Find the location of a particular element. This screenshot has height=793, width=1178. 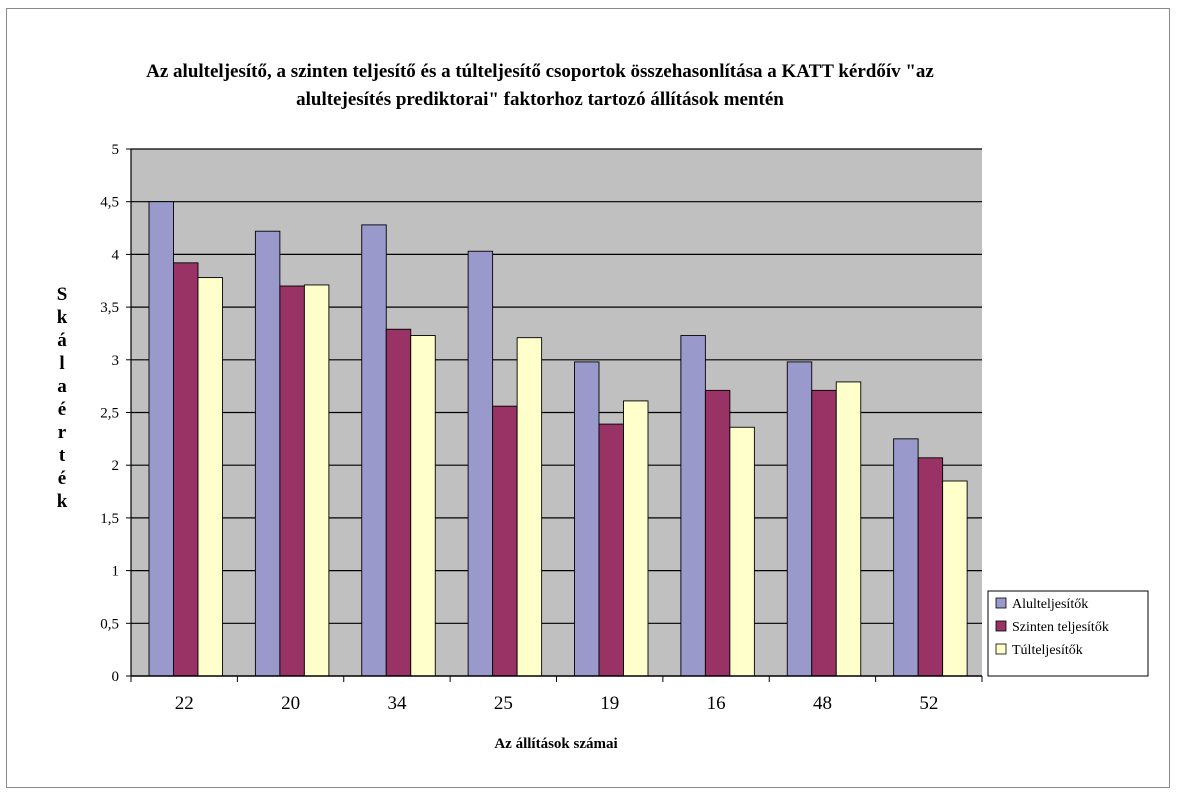

bar-szinten-teljesítők-34 is located at coordinates (398, 502).